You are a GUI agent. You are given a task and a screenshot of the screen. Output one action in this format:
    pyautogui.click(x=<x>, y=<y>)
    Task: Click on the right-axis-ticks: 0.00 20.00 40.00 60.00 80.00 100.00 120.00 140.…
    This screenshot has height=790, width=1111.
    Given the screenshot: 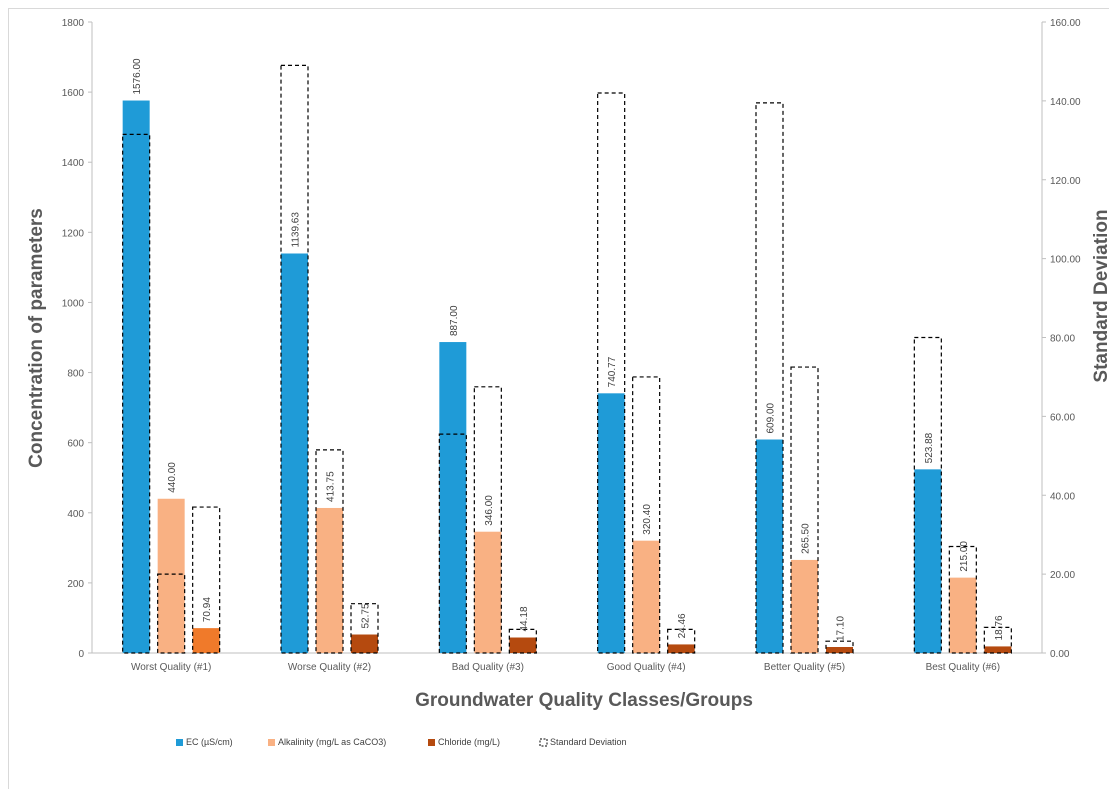 What is the action you would take?
    pyautogui.click(x=1061, y=339)
    